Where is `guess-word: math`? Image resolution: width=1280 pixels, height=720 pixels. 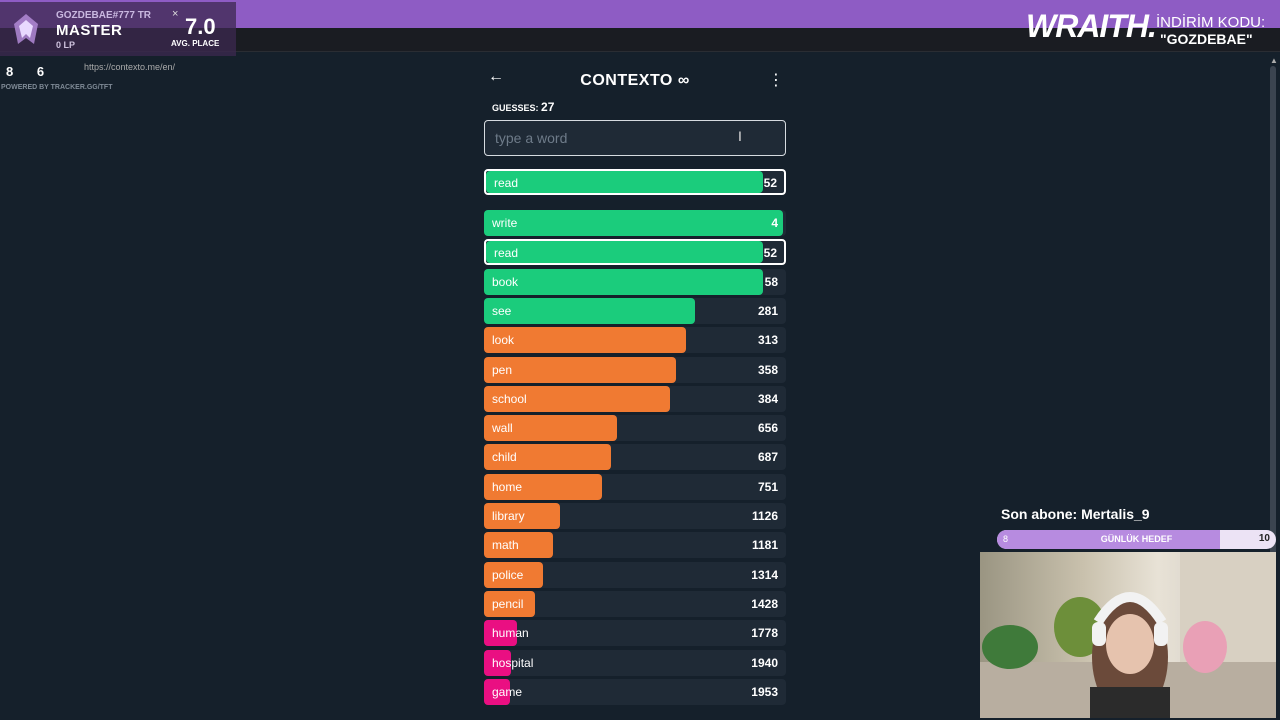 guess-word: math is located at coordinates (505, 545).